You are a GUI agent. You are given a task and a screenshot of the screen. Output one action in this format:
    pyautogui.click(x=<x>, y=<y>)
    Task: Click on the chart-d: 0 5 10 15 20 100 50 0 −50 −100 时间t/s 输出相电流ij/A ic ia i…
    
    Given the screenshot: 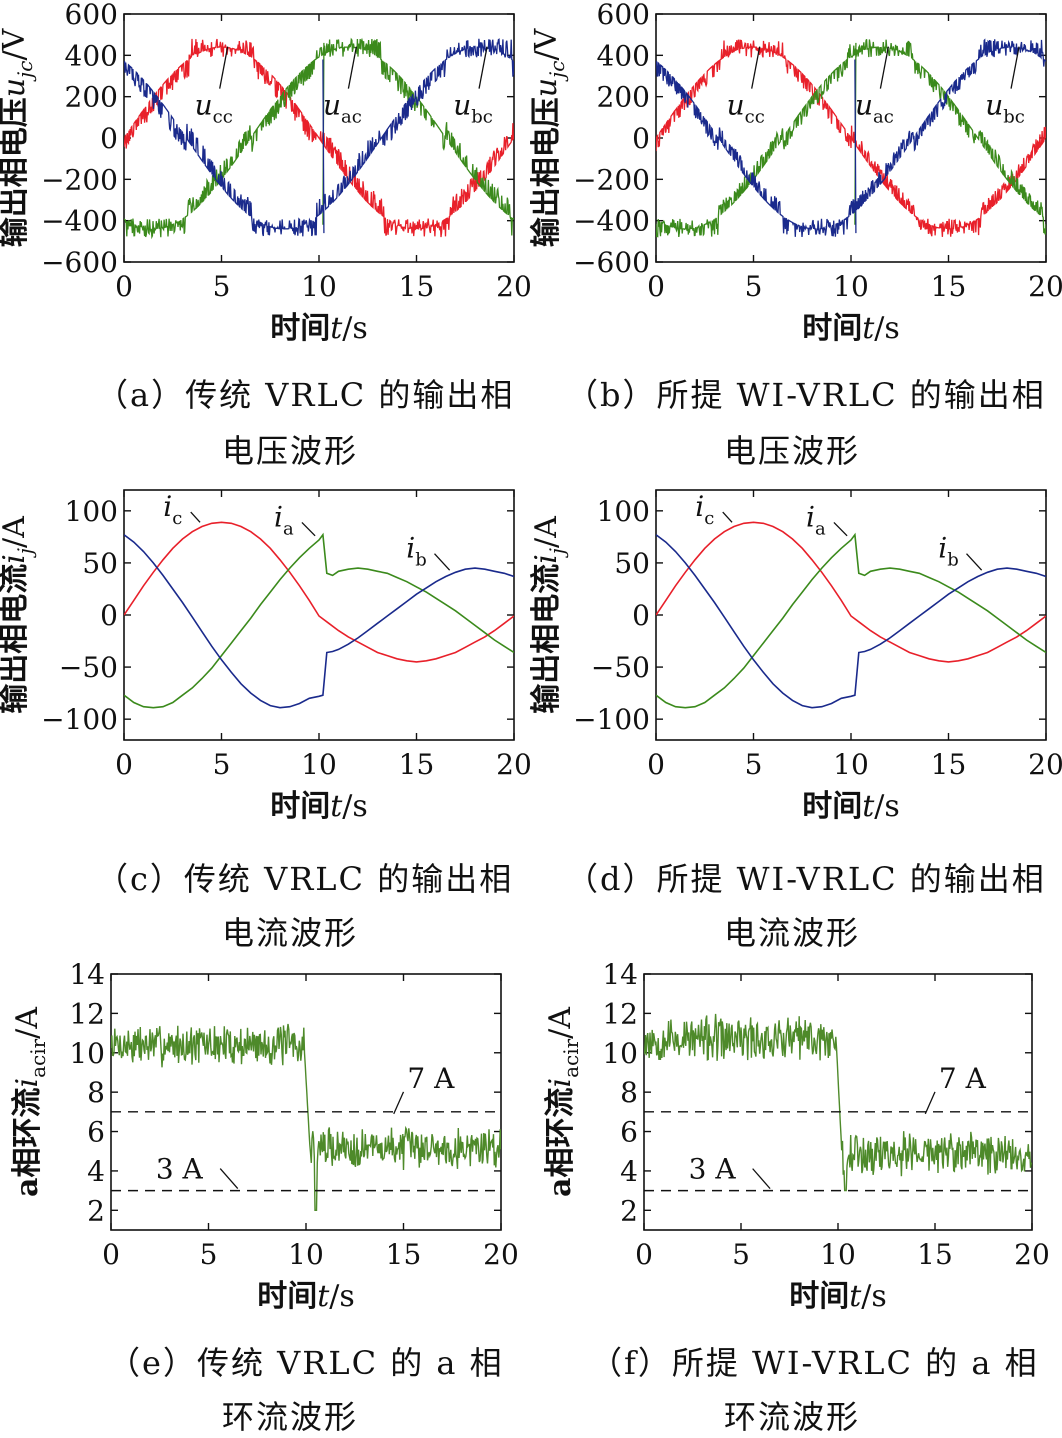 What is the action you would take?
    pyautogui.click(x=795, y=656)
    